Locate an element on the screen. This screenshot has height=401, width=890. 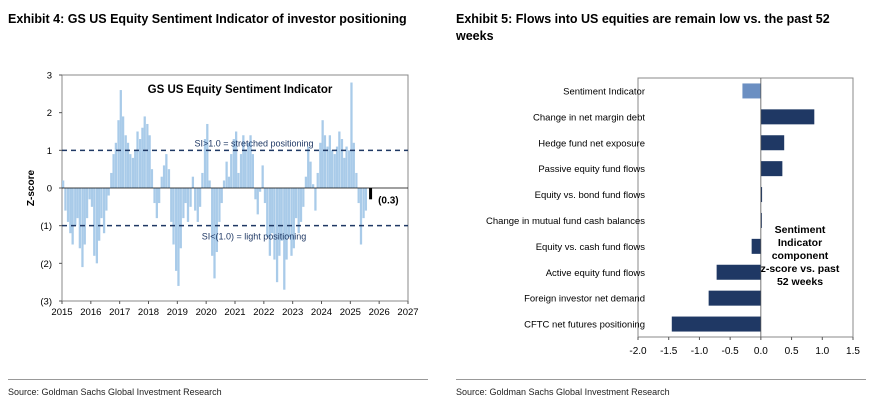
x-tick-label: 2025 is located at coordinates (350, 312).